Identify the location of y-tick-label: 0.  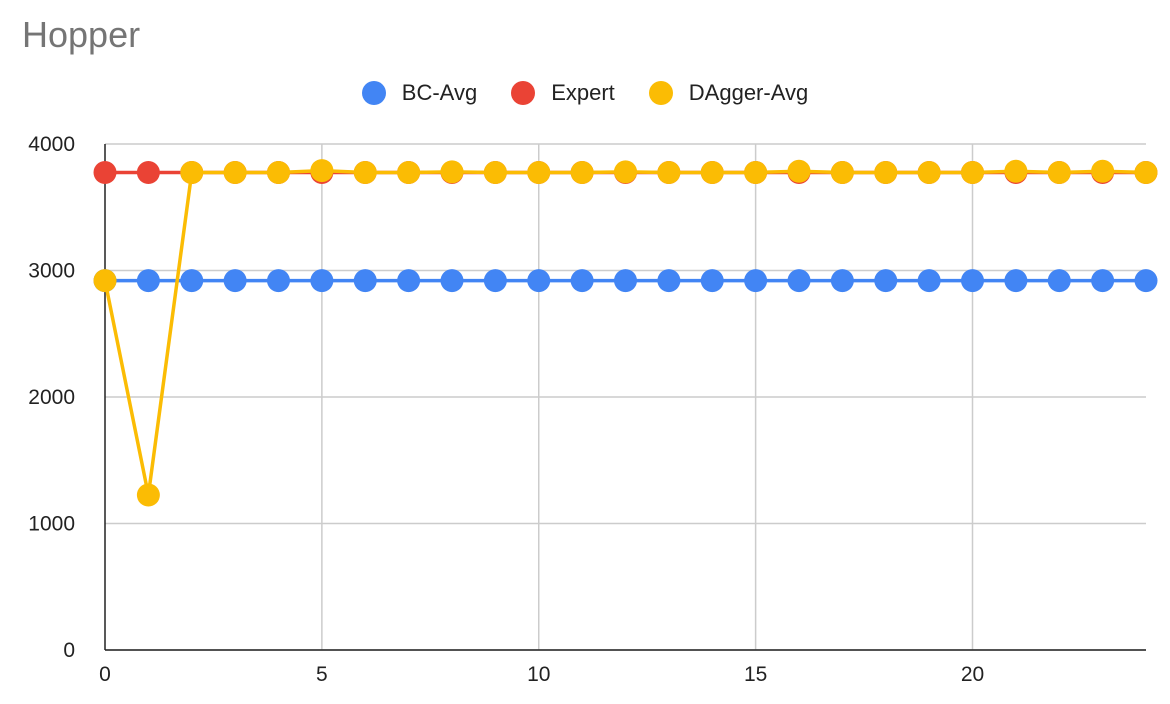
(69, 650).